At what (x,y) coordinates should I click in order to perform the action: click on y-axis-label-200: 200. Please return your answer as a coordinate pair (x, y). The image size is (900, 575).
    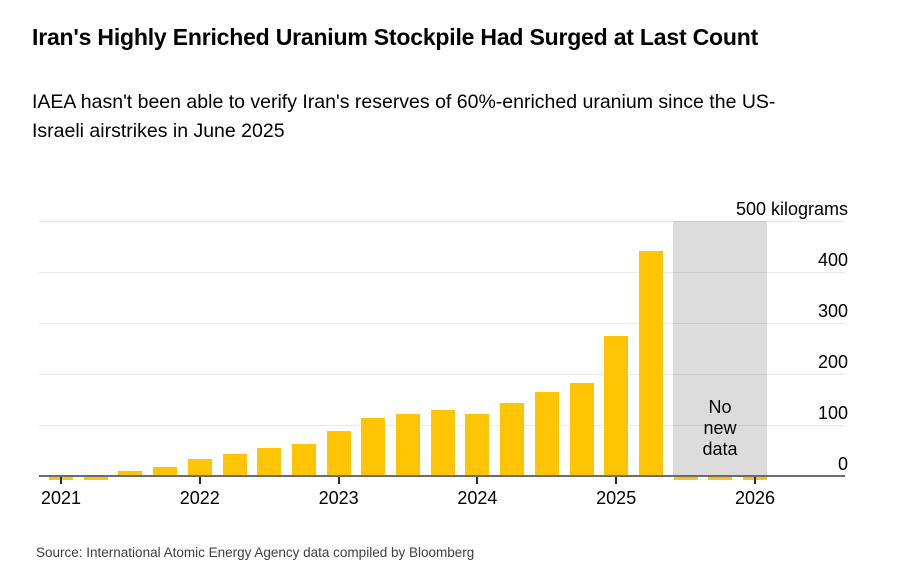
    Looking at the image, I should click on (832, 361).